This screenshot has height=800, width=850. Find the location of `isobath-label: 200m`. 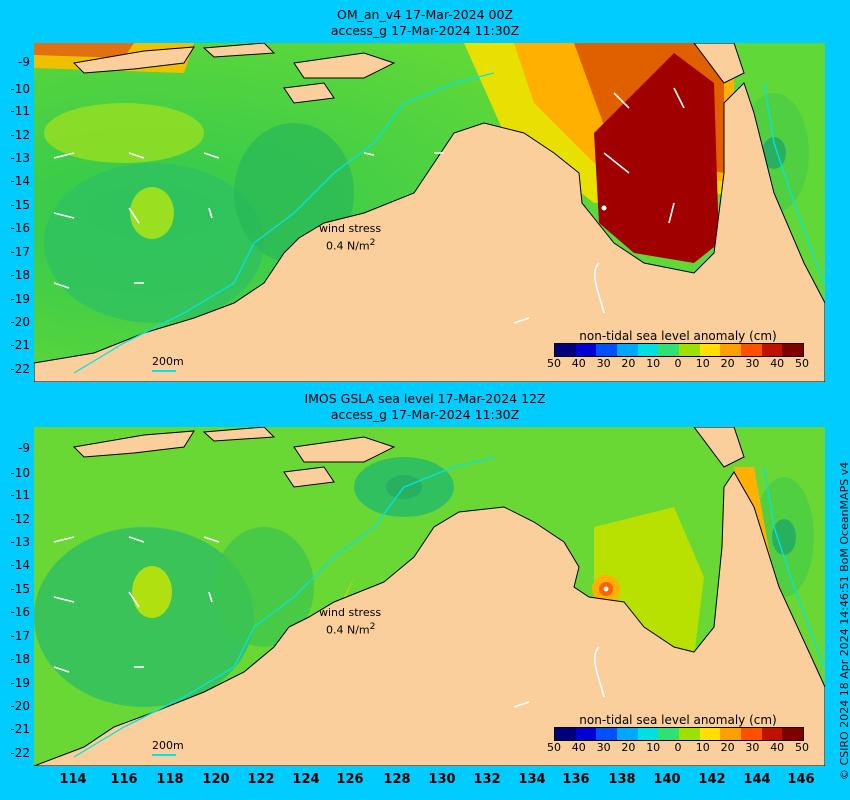

isobath-label: 200m is located at coordinates (168, 361).